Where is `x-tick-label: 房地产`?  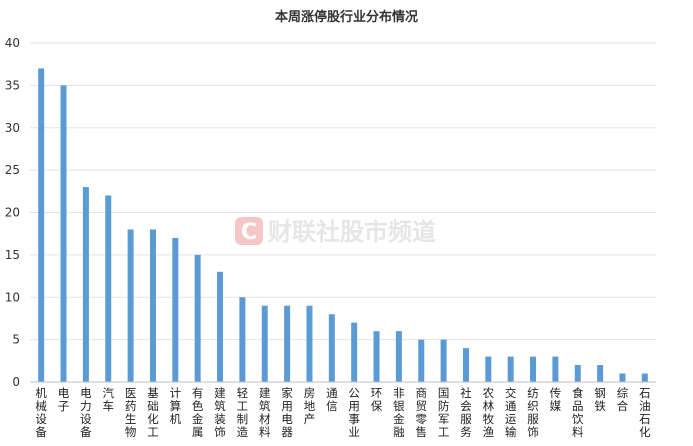
x-tick-label: 房地产 is located at coordinates (310, 406).